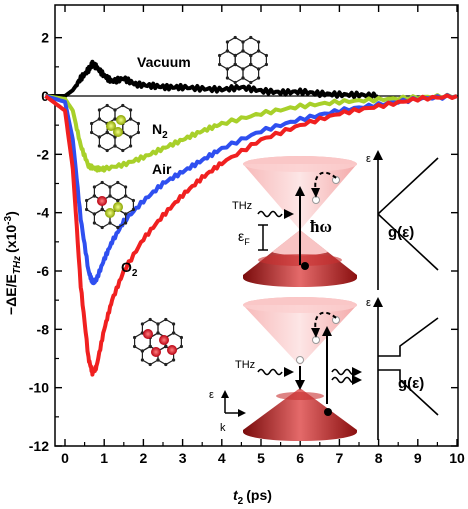 The image size is (468, 509). Describe the element at coordinates (252, 497) in the screenshot. I see `x-axis-title: t2 (ps)` at that location.